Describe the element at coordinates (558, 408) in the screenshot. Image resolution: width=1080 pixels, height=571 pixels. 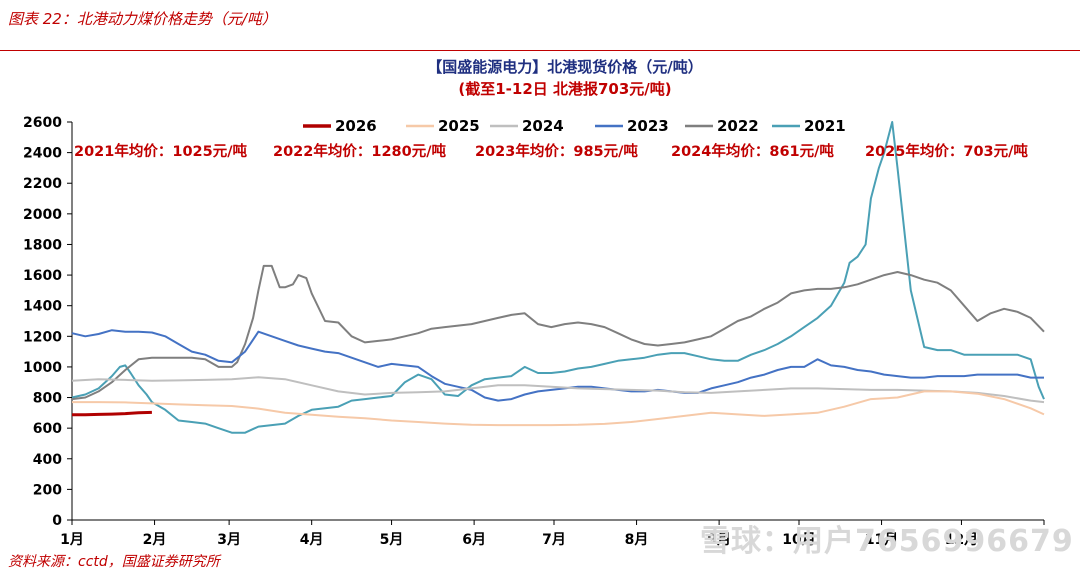
I see `series-line-2025` at that location.